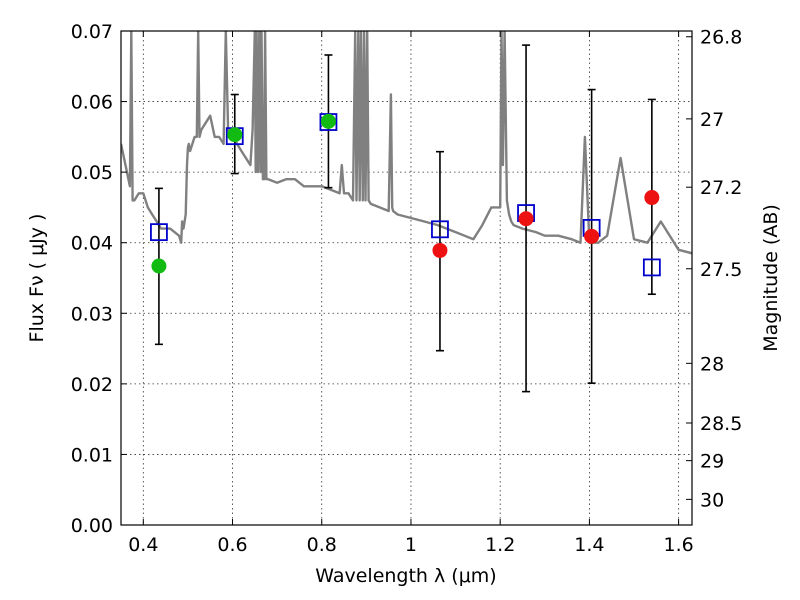 This screenshot has width=800, height=600. I want to click on x-axis-label: Wavelength λ (μm), so click(405, 576).